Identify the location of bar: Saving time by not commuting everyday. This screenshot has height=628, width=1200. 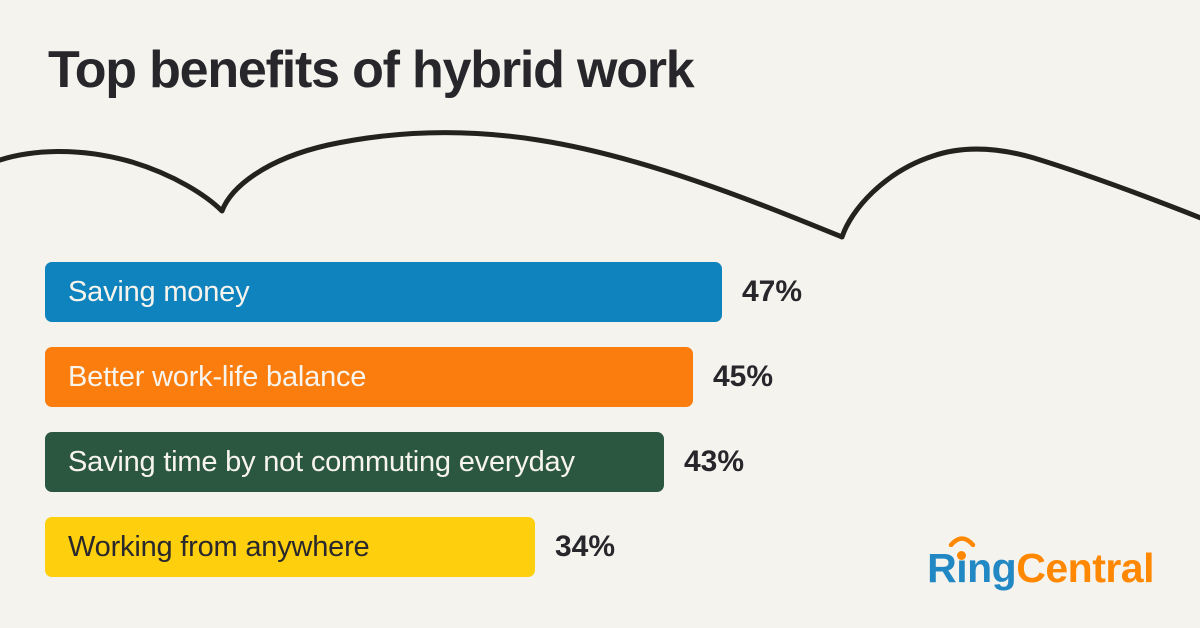
(354, 462).